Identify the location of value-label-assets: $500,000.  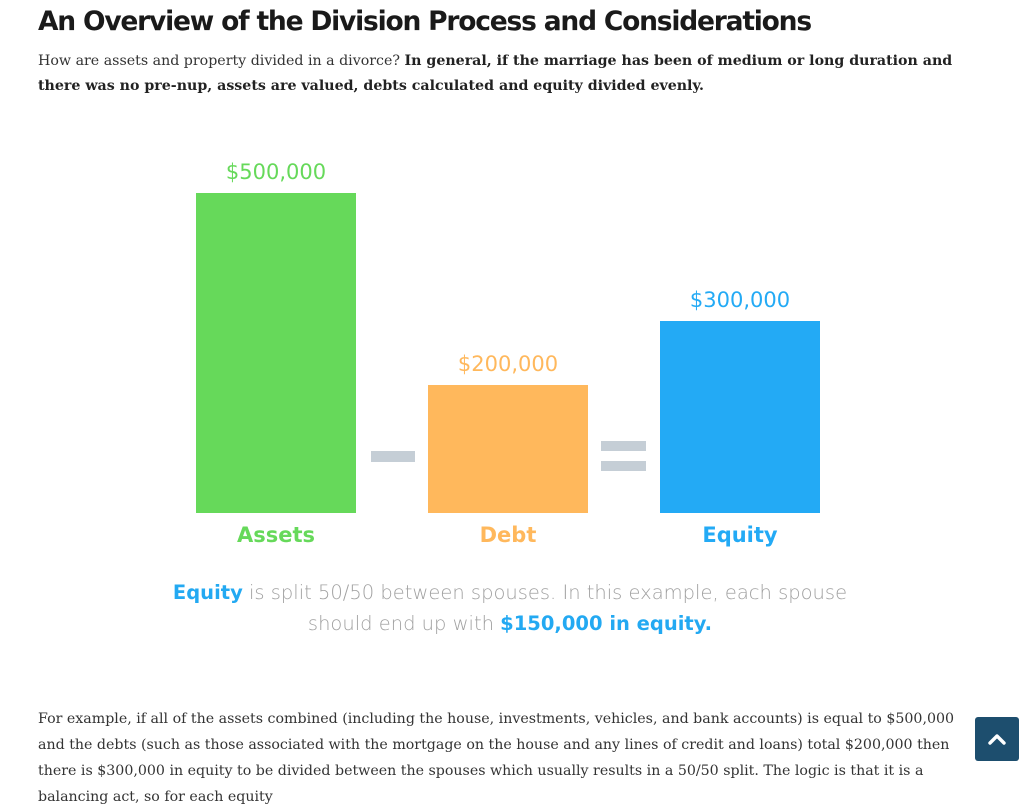
(276, 172).